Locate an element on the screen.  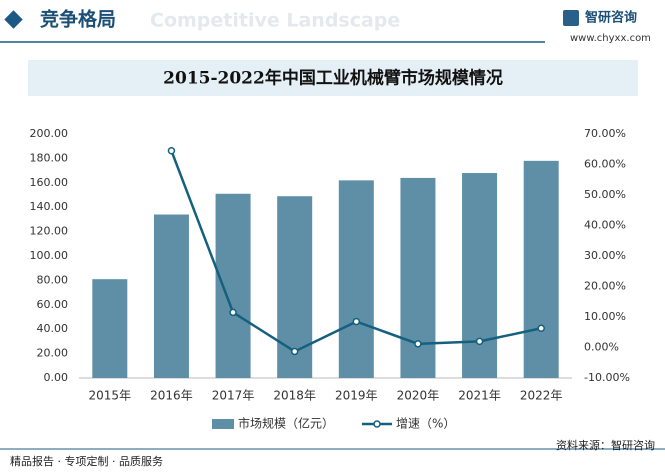
y-tick-label: 120.00 is located at coordinates (49, 231).